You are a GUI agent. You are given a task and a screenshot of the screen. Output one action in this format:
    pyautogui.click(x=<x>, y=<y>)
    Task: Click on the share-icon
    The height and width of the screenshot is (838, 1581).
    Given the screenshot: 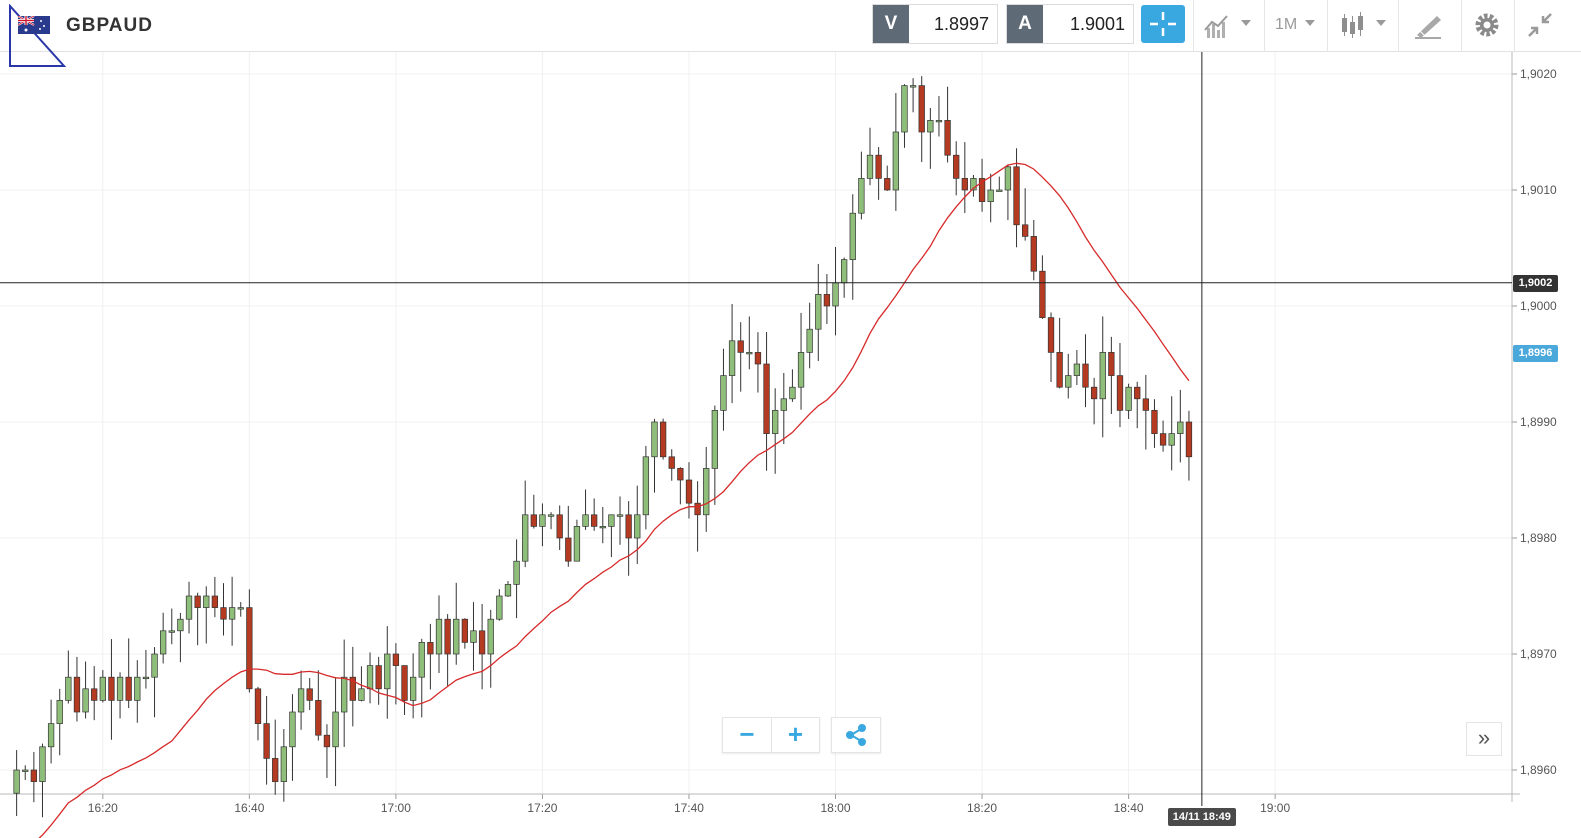 What is the action you would take?
    pyautogui.click(x=856, y=735)
    